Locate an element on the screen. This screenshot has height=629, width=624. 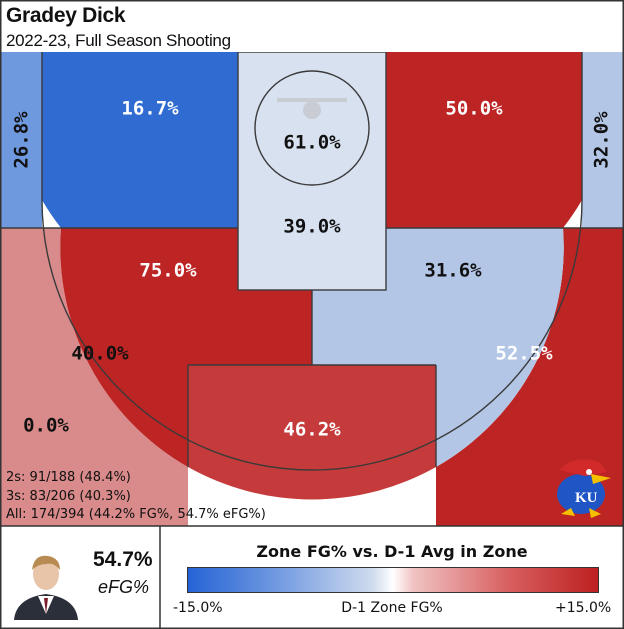
stat-twos: 2s: 91/188 (48.4%) is located at coordinates (68, 477).